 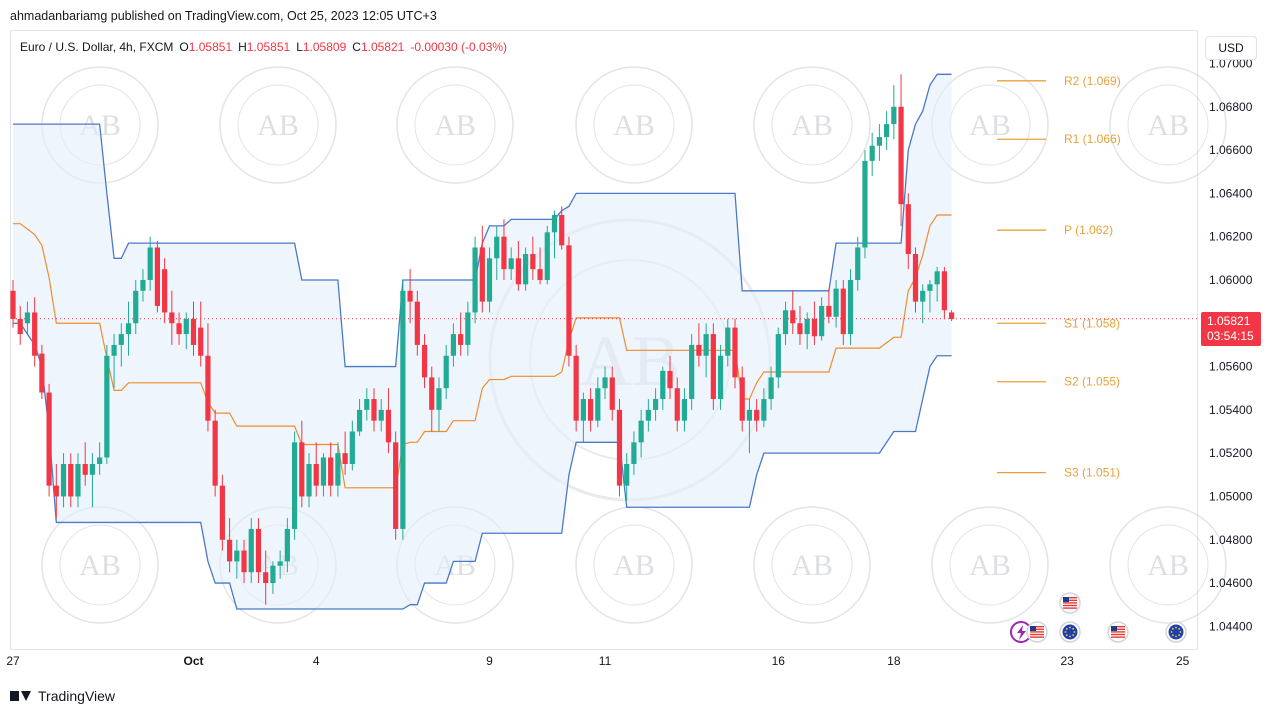 I want to click on change-value: -0.00030 (-0.03%), so click(x=459, y=47).